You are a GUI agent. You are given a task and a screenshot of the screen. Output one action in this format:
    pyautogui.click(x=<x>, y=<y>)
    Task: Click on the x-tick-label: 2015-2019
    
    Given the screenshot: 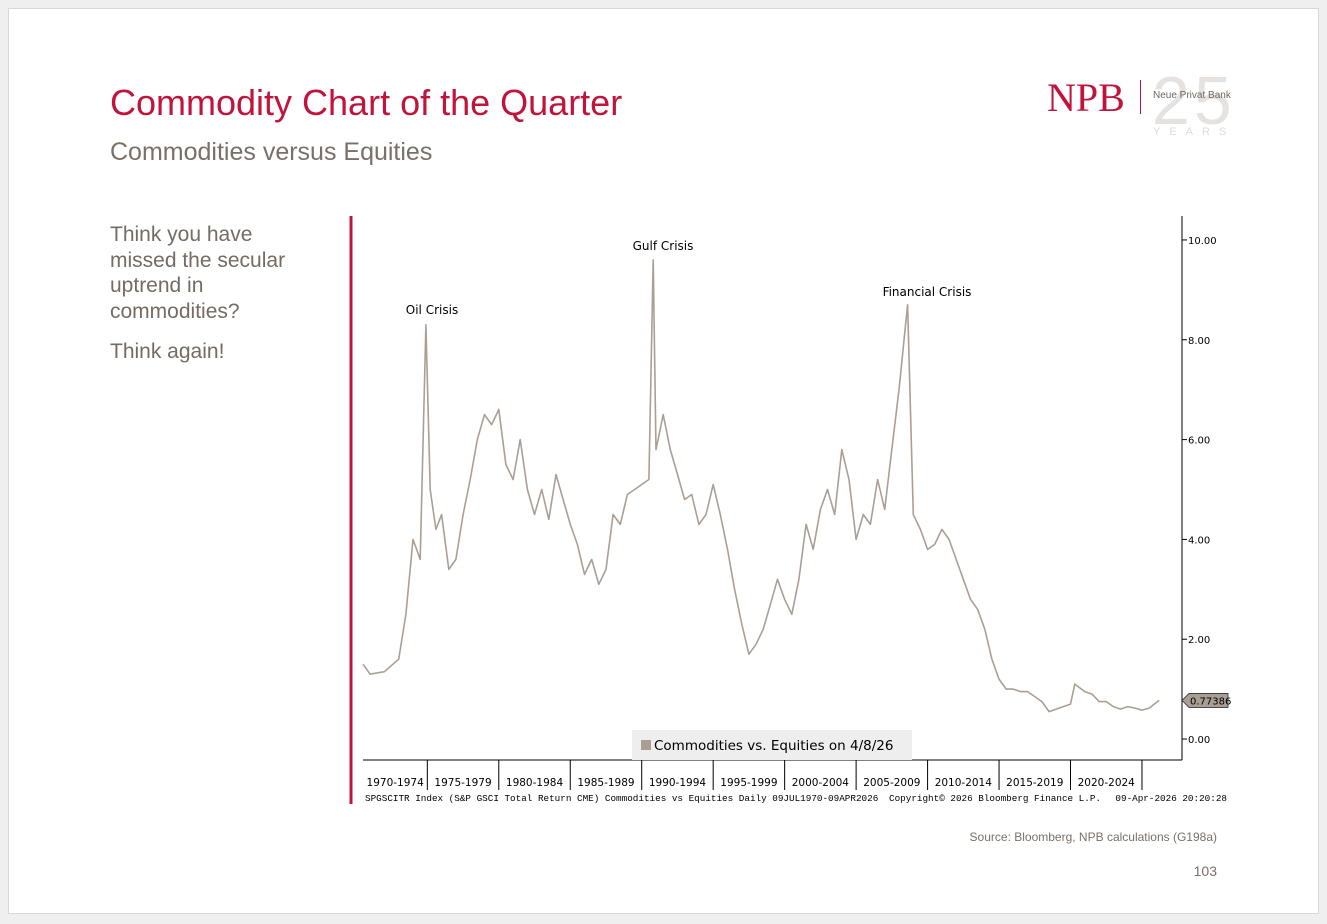 What is the action you would take?
    pyautogui.click(x=1034, y=783)
    